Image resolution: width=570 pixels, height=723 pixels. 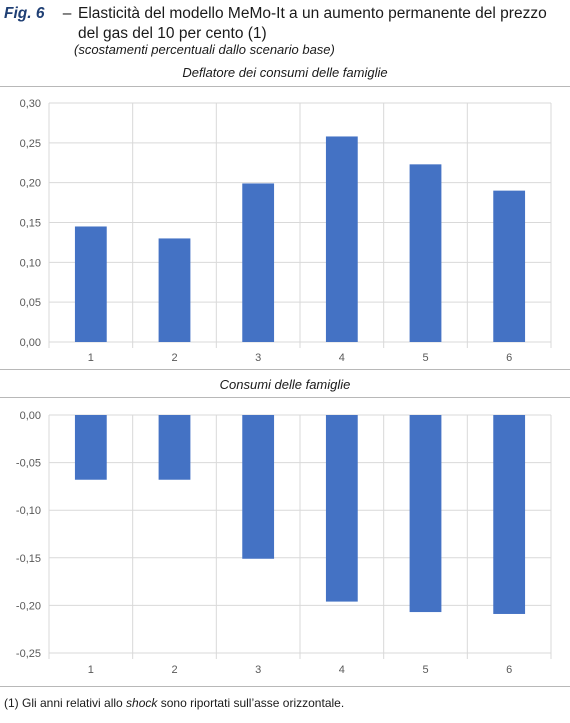 I want to click on deflatore-xtick-label: 1, so click(x=91, y=358).